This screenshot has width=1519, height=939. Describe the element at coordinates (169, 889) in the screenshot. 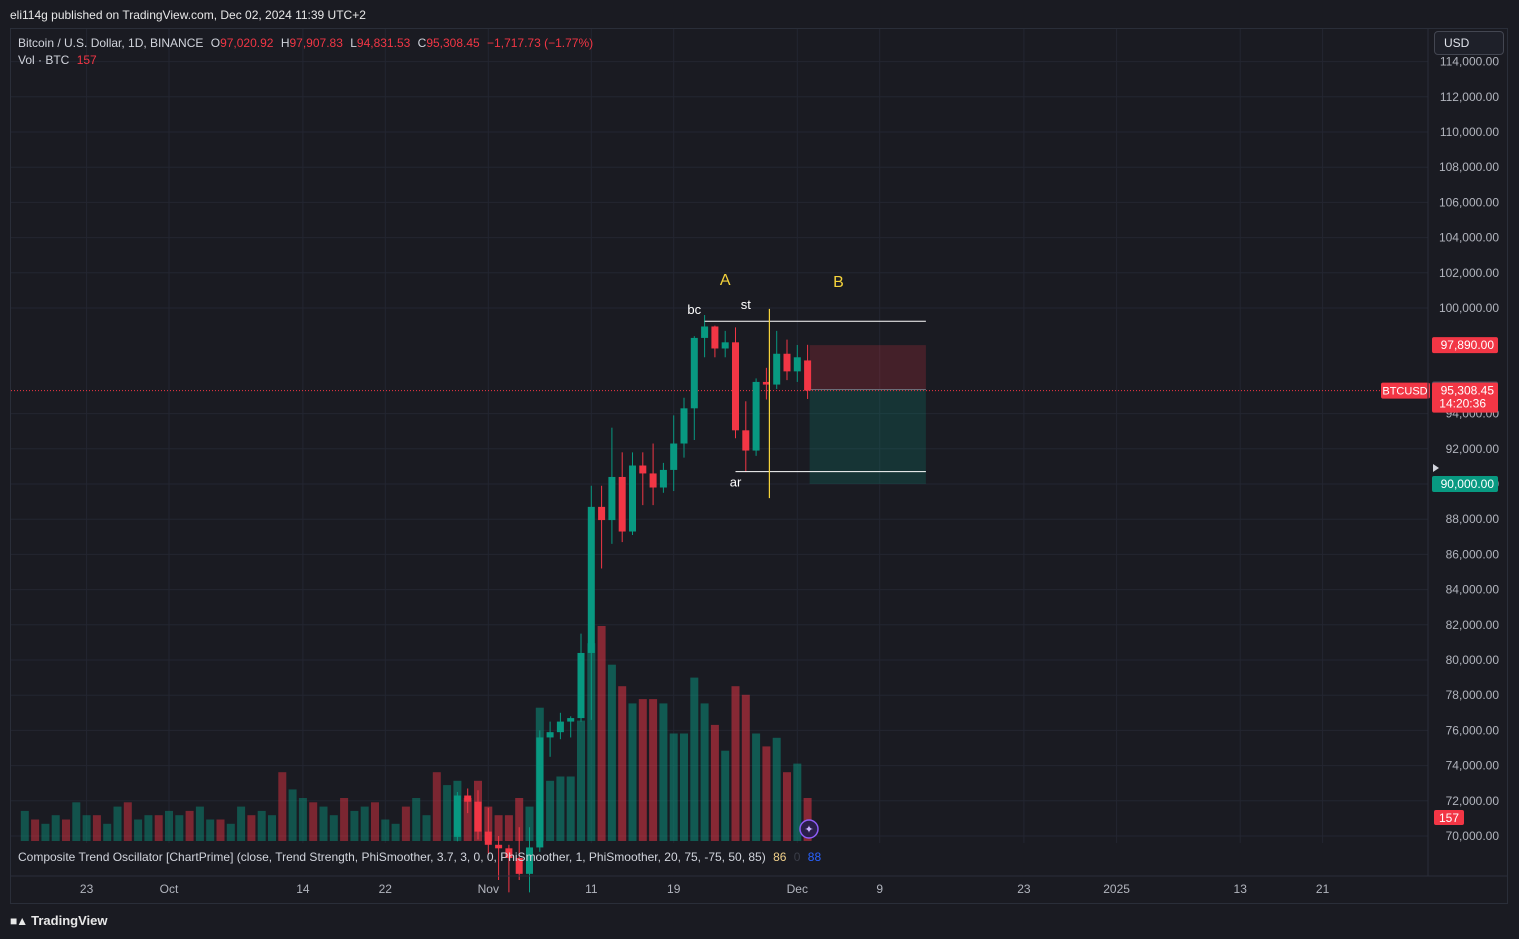

I see `x-tick-label: Oct` at that location.